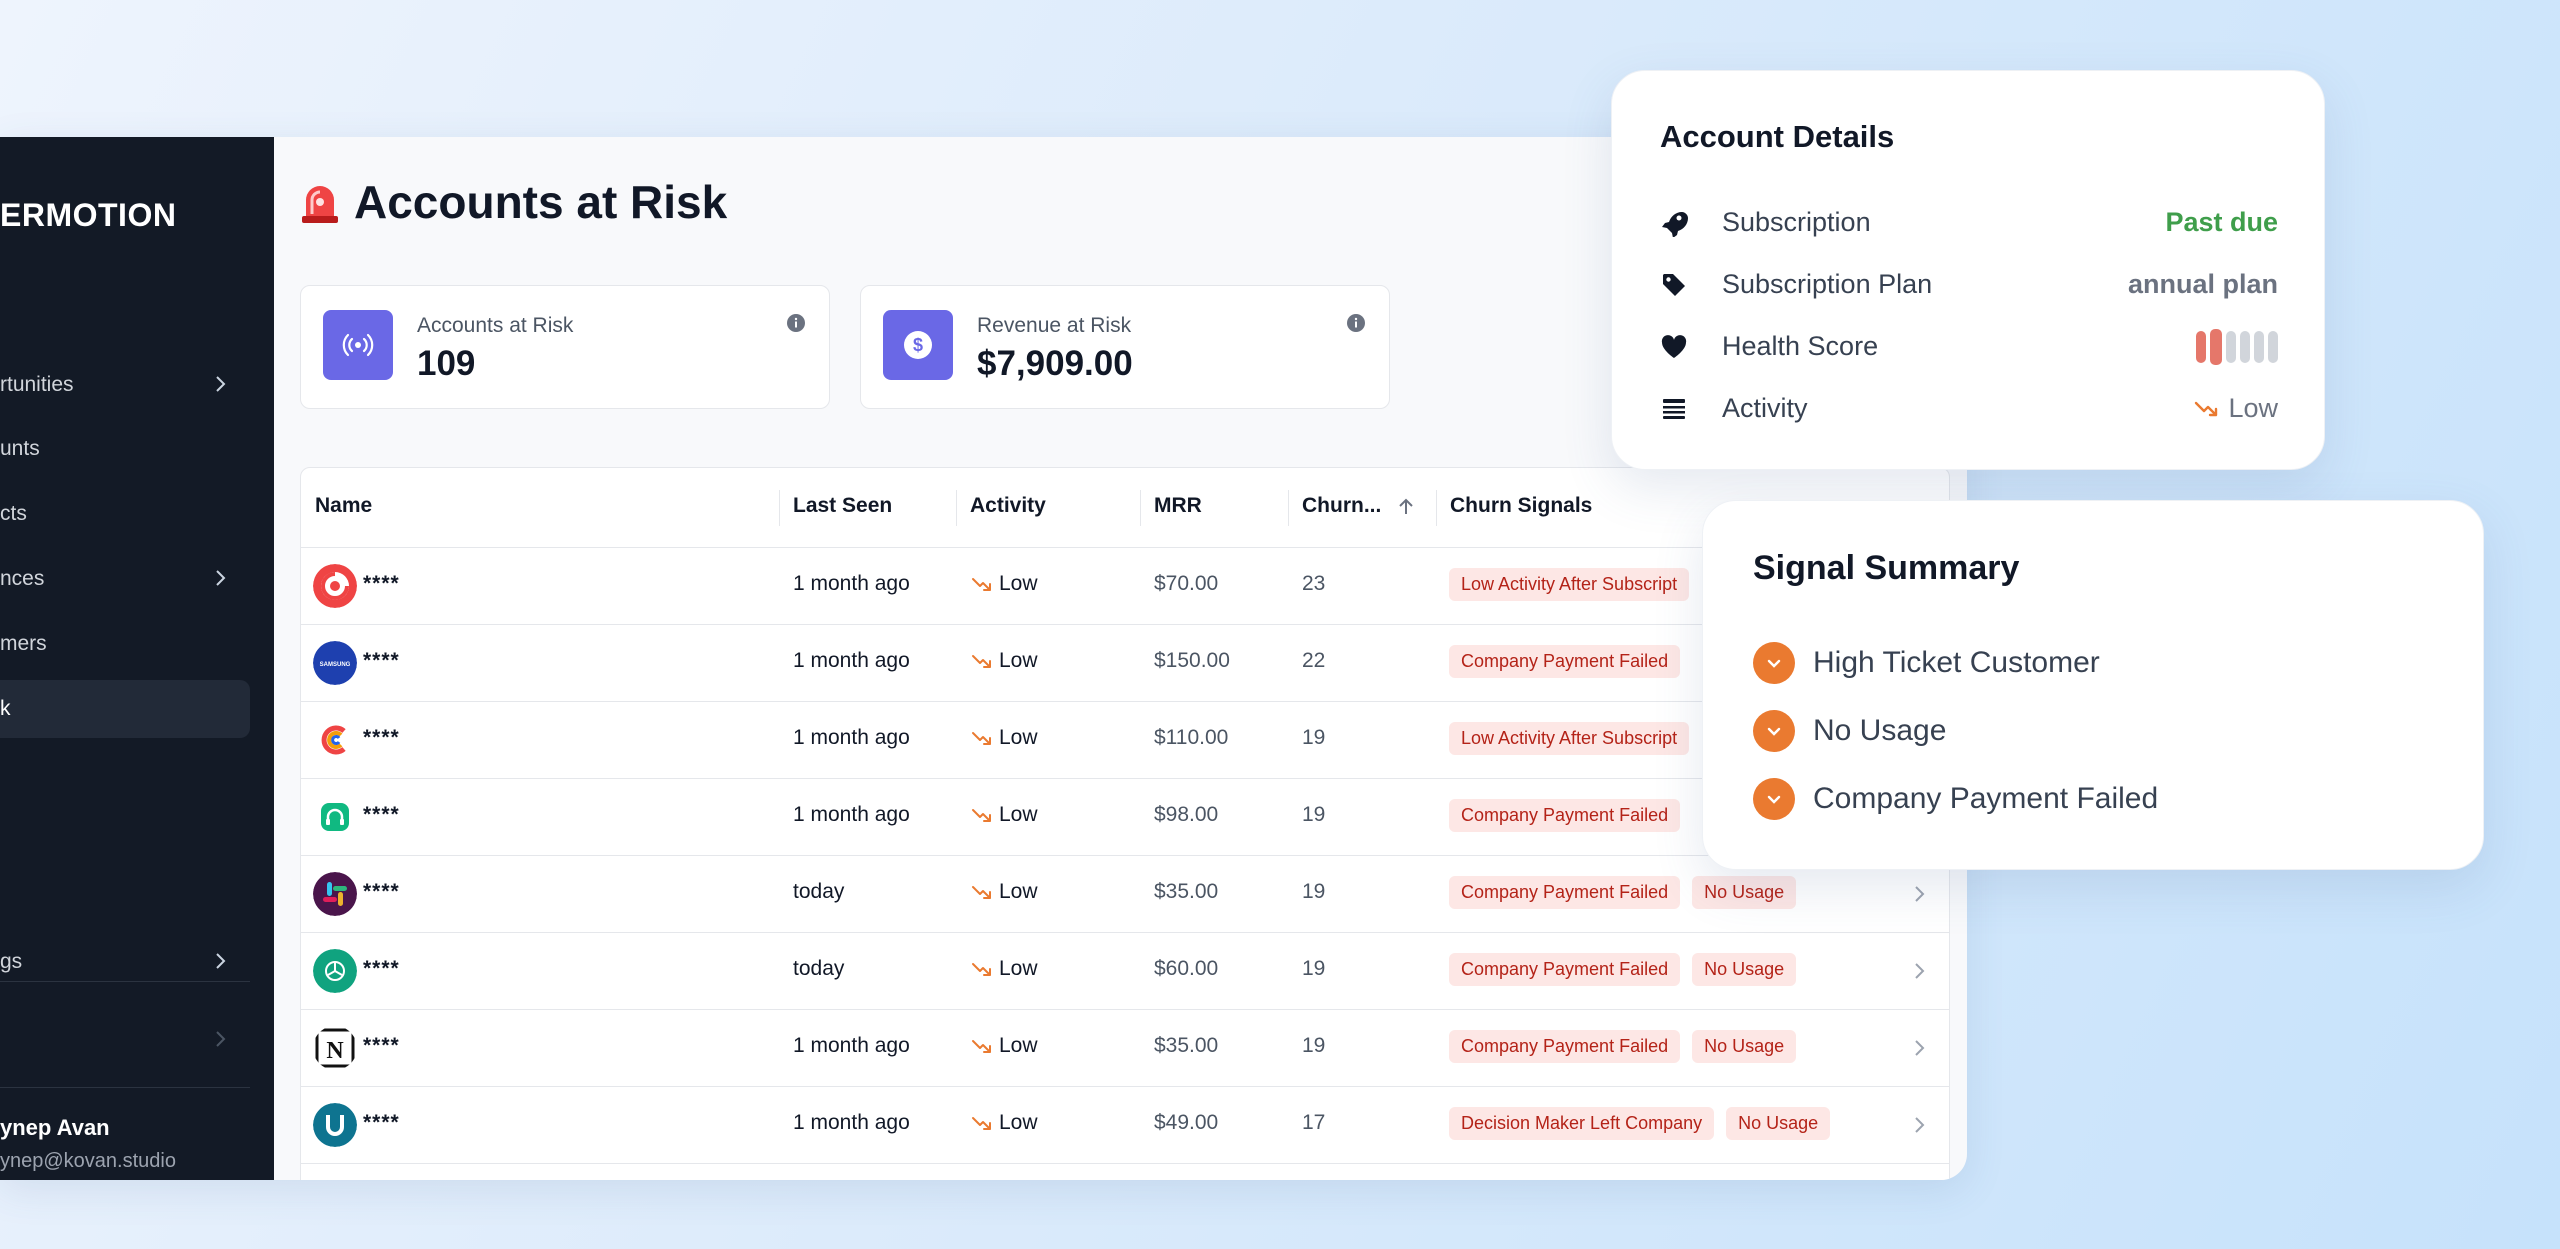  I want to click on sidebar-item-accounts: unts, so click(125, 449).